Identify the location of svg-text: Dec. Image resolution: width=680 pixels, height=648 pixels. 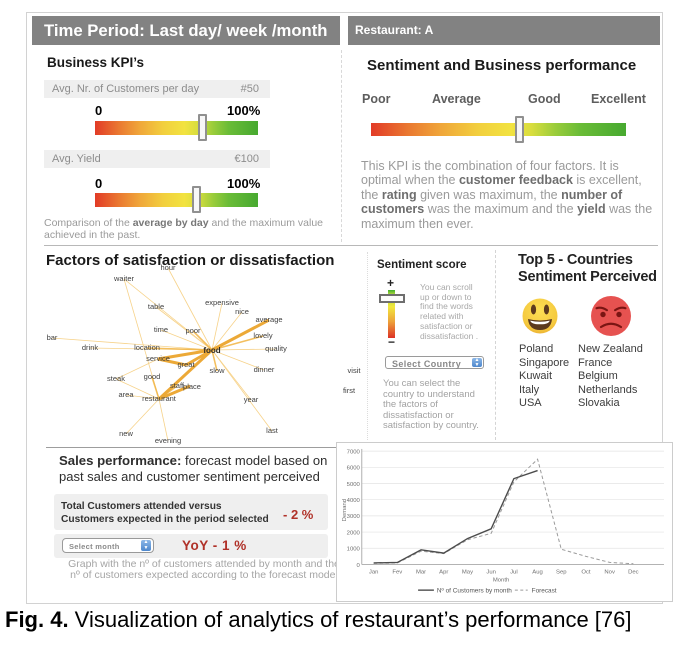
(633, 572).